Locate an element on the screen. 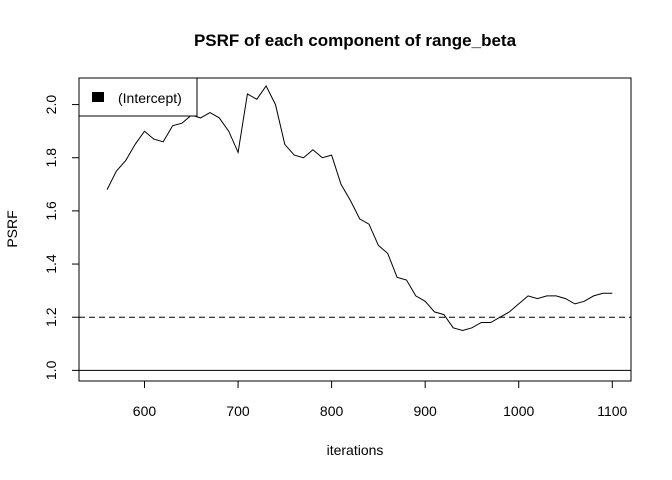 The height and width of the screenshot is (480, 672). y-axis-label: PSRF is located at coordinates (12, 228).